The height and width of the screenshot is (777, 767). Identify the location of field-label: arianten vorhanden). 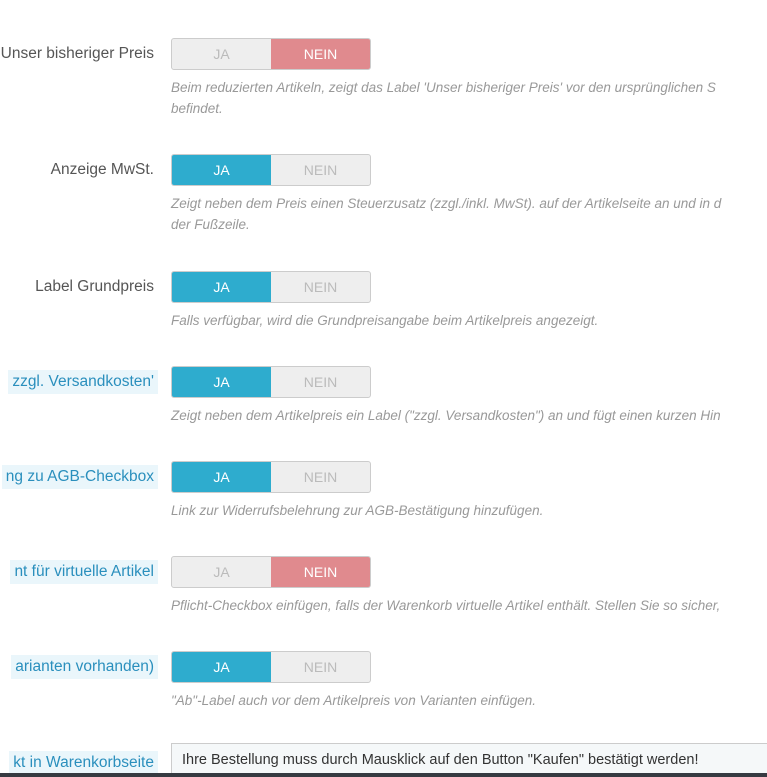
(84, 667).